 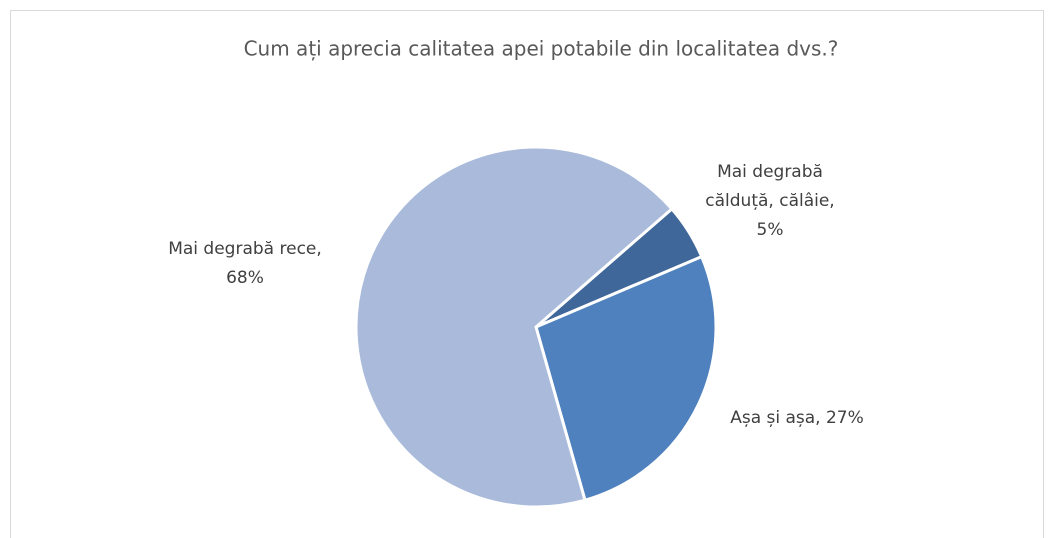 What do you see at coordinates (245, 249) in the screenshot?
I see `data-label: Mai degrabă rece,` at bounding box center [245, 249].